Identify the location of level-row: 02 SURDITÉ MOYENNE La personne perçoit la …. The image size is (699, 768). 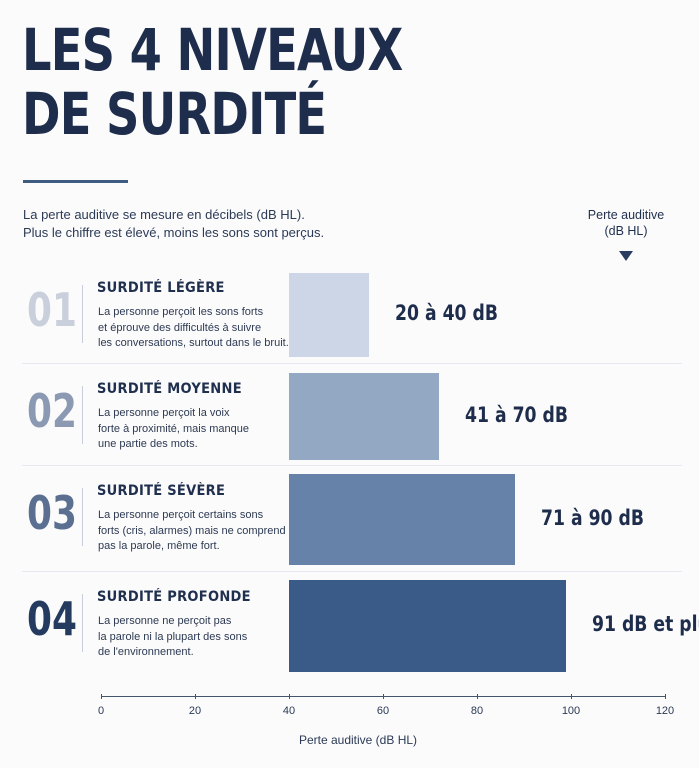
(352, 416).